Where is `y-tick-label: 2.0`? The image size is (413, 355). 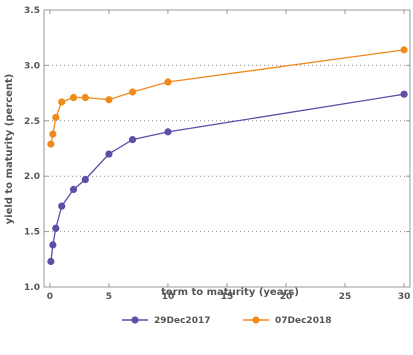
y-tick-label: 2.0 is located at coordinates (32, 177).